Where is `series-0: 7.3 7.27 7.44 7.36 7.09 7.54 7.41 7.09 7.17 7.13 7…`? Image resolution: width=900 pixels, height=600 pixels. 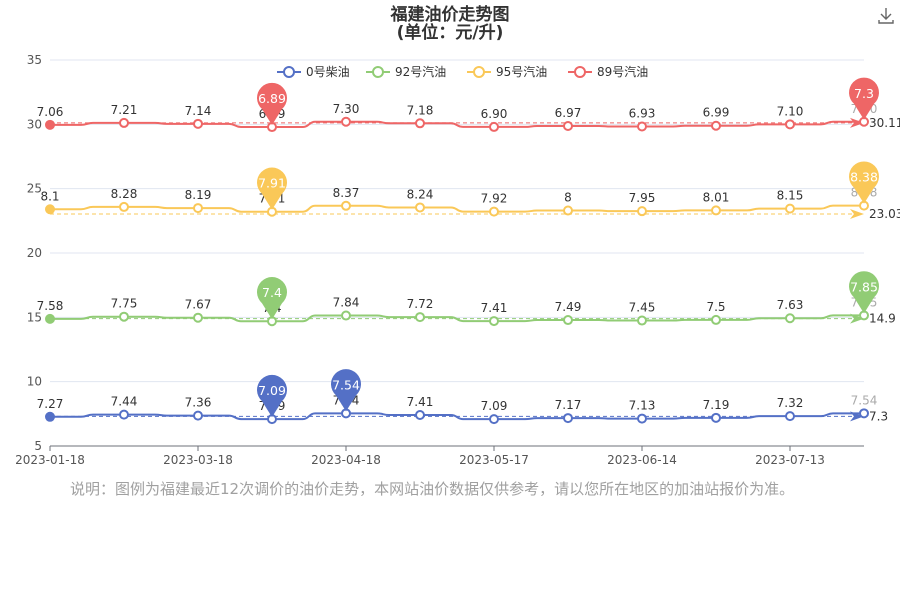
series-0: 7.3 7.27 7.44 7.36 7.09 7.54 7.41 7.09 7.17 7.13 7… is located at coordinates (462, 397).